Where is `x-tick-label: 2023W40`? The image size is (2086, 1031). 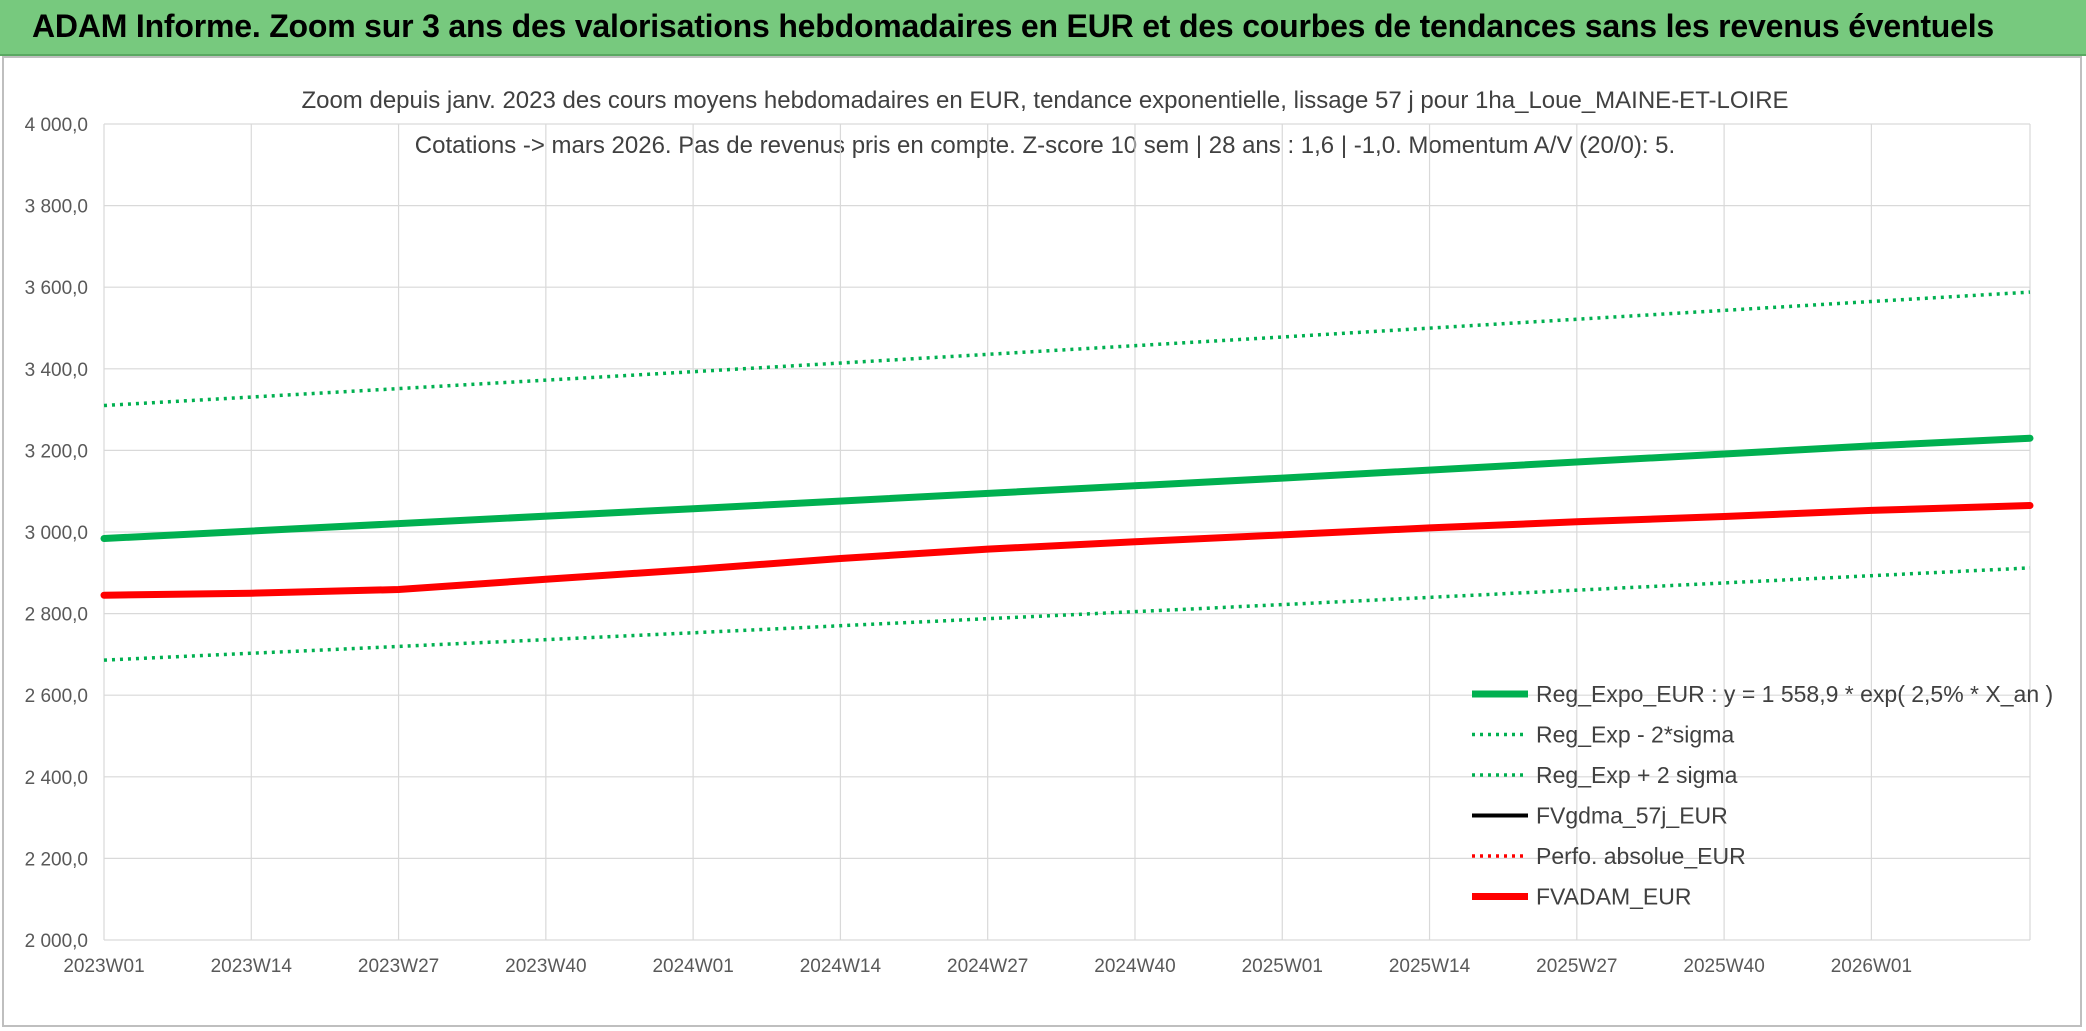 x-tick-label: 2023W40 is located at coordinates (545, 966).